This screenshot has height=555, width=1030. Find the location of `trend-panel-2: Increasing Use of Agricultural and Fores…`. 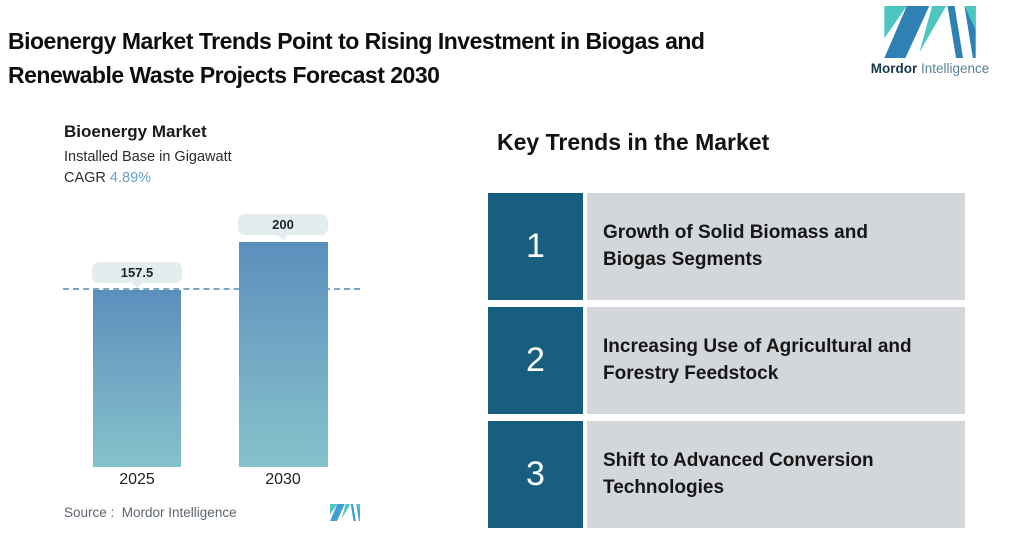

trend-panel-2: Increasing Use of Agricultural and Fores… is located at coordinates (776, 360).